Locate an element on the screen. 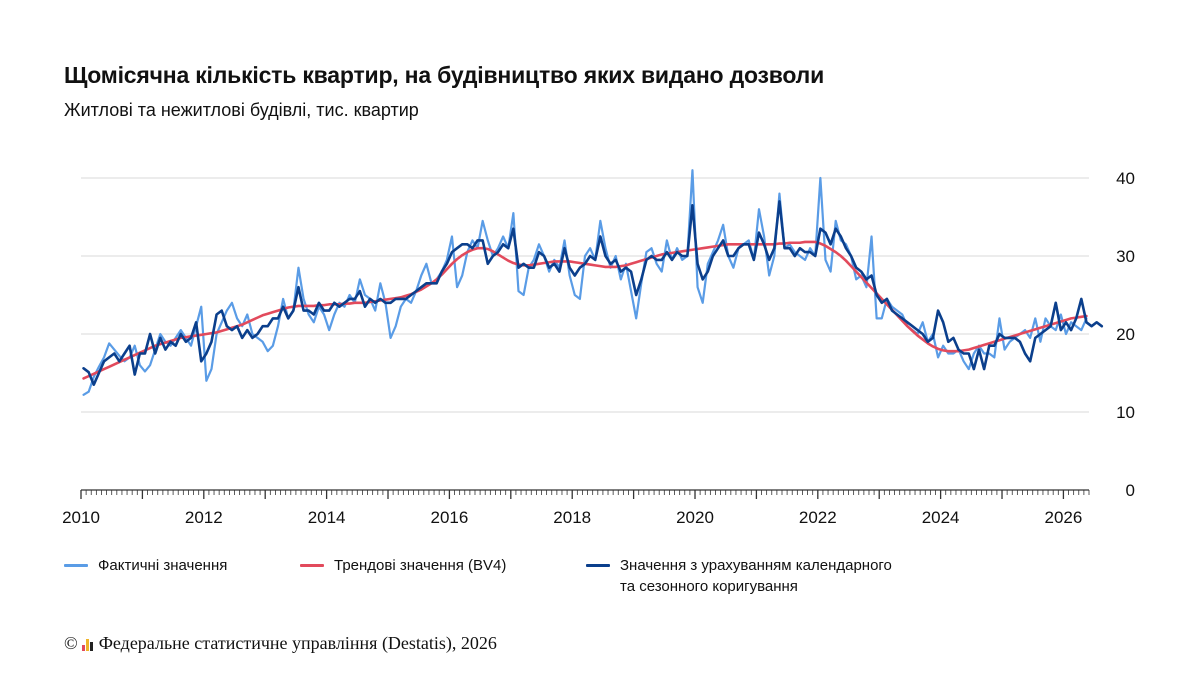  x-tick-label: 2022 is located at coordinates (818, 517).